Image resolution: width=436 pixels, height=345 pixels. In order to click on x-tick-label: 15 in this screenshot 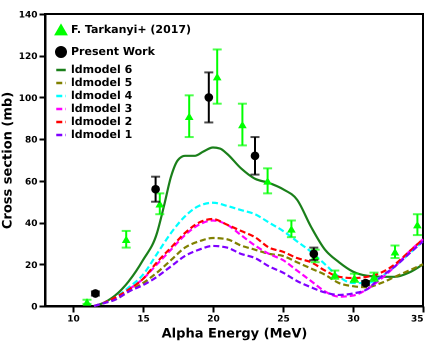, I will do `click(143, 319)`.